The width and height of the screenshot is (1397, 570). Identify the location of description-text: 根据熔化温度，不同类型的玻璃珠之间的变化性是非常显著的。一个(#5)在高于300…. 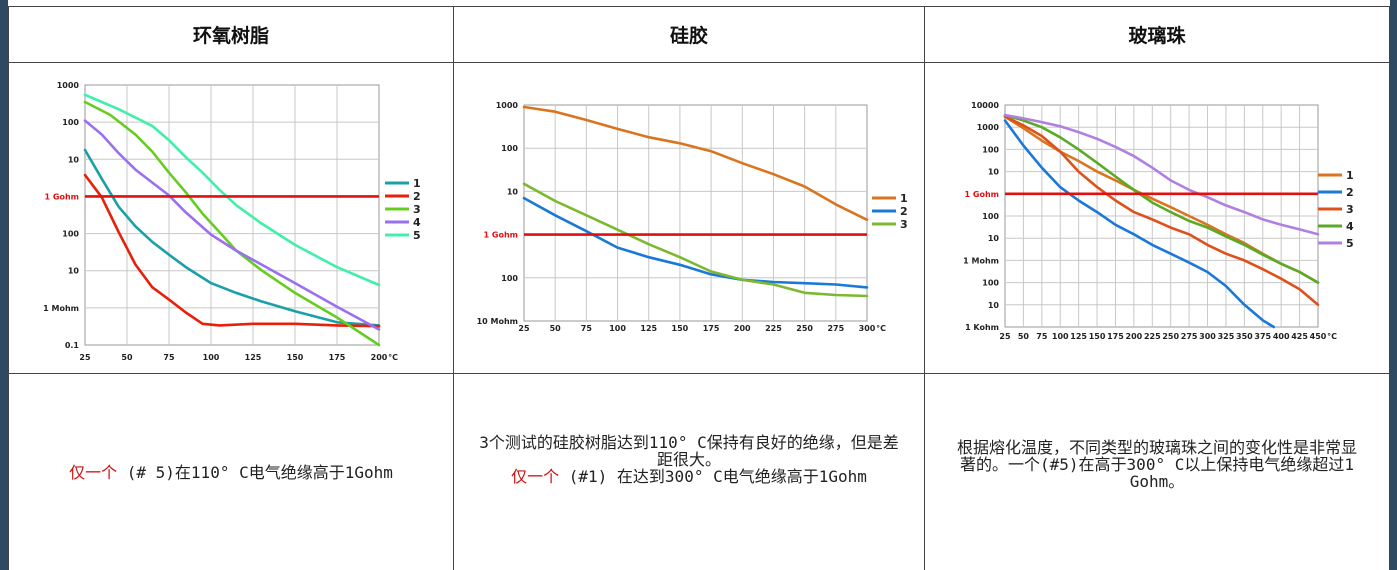
(1156, 464).